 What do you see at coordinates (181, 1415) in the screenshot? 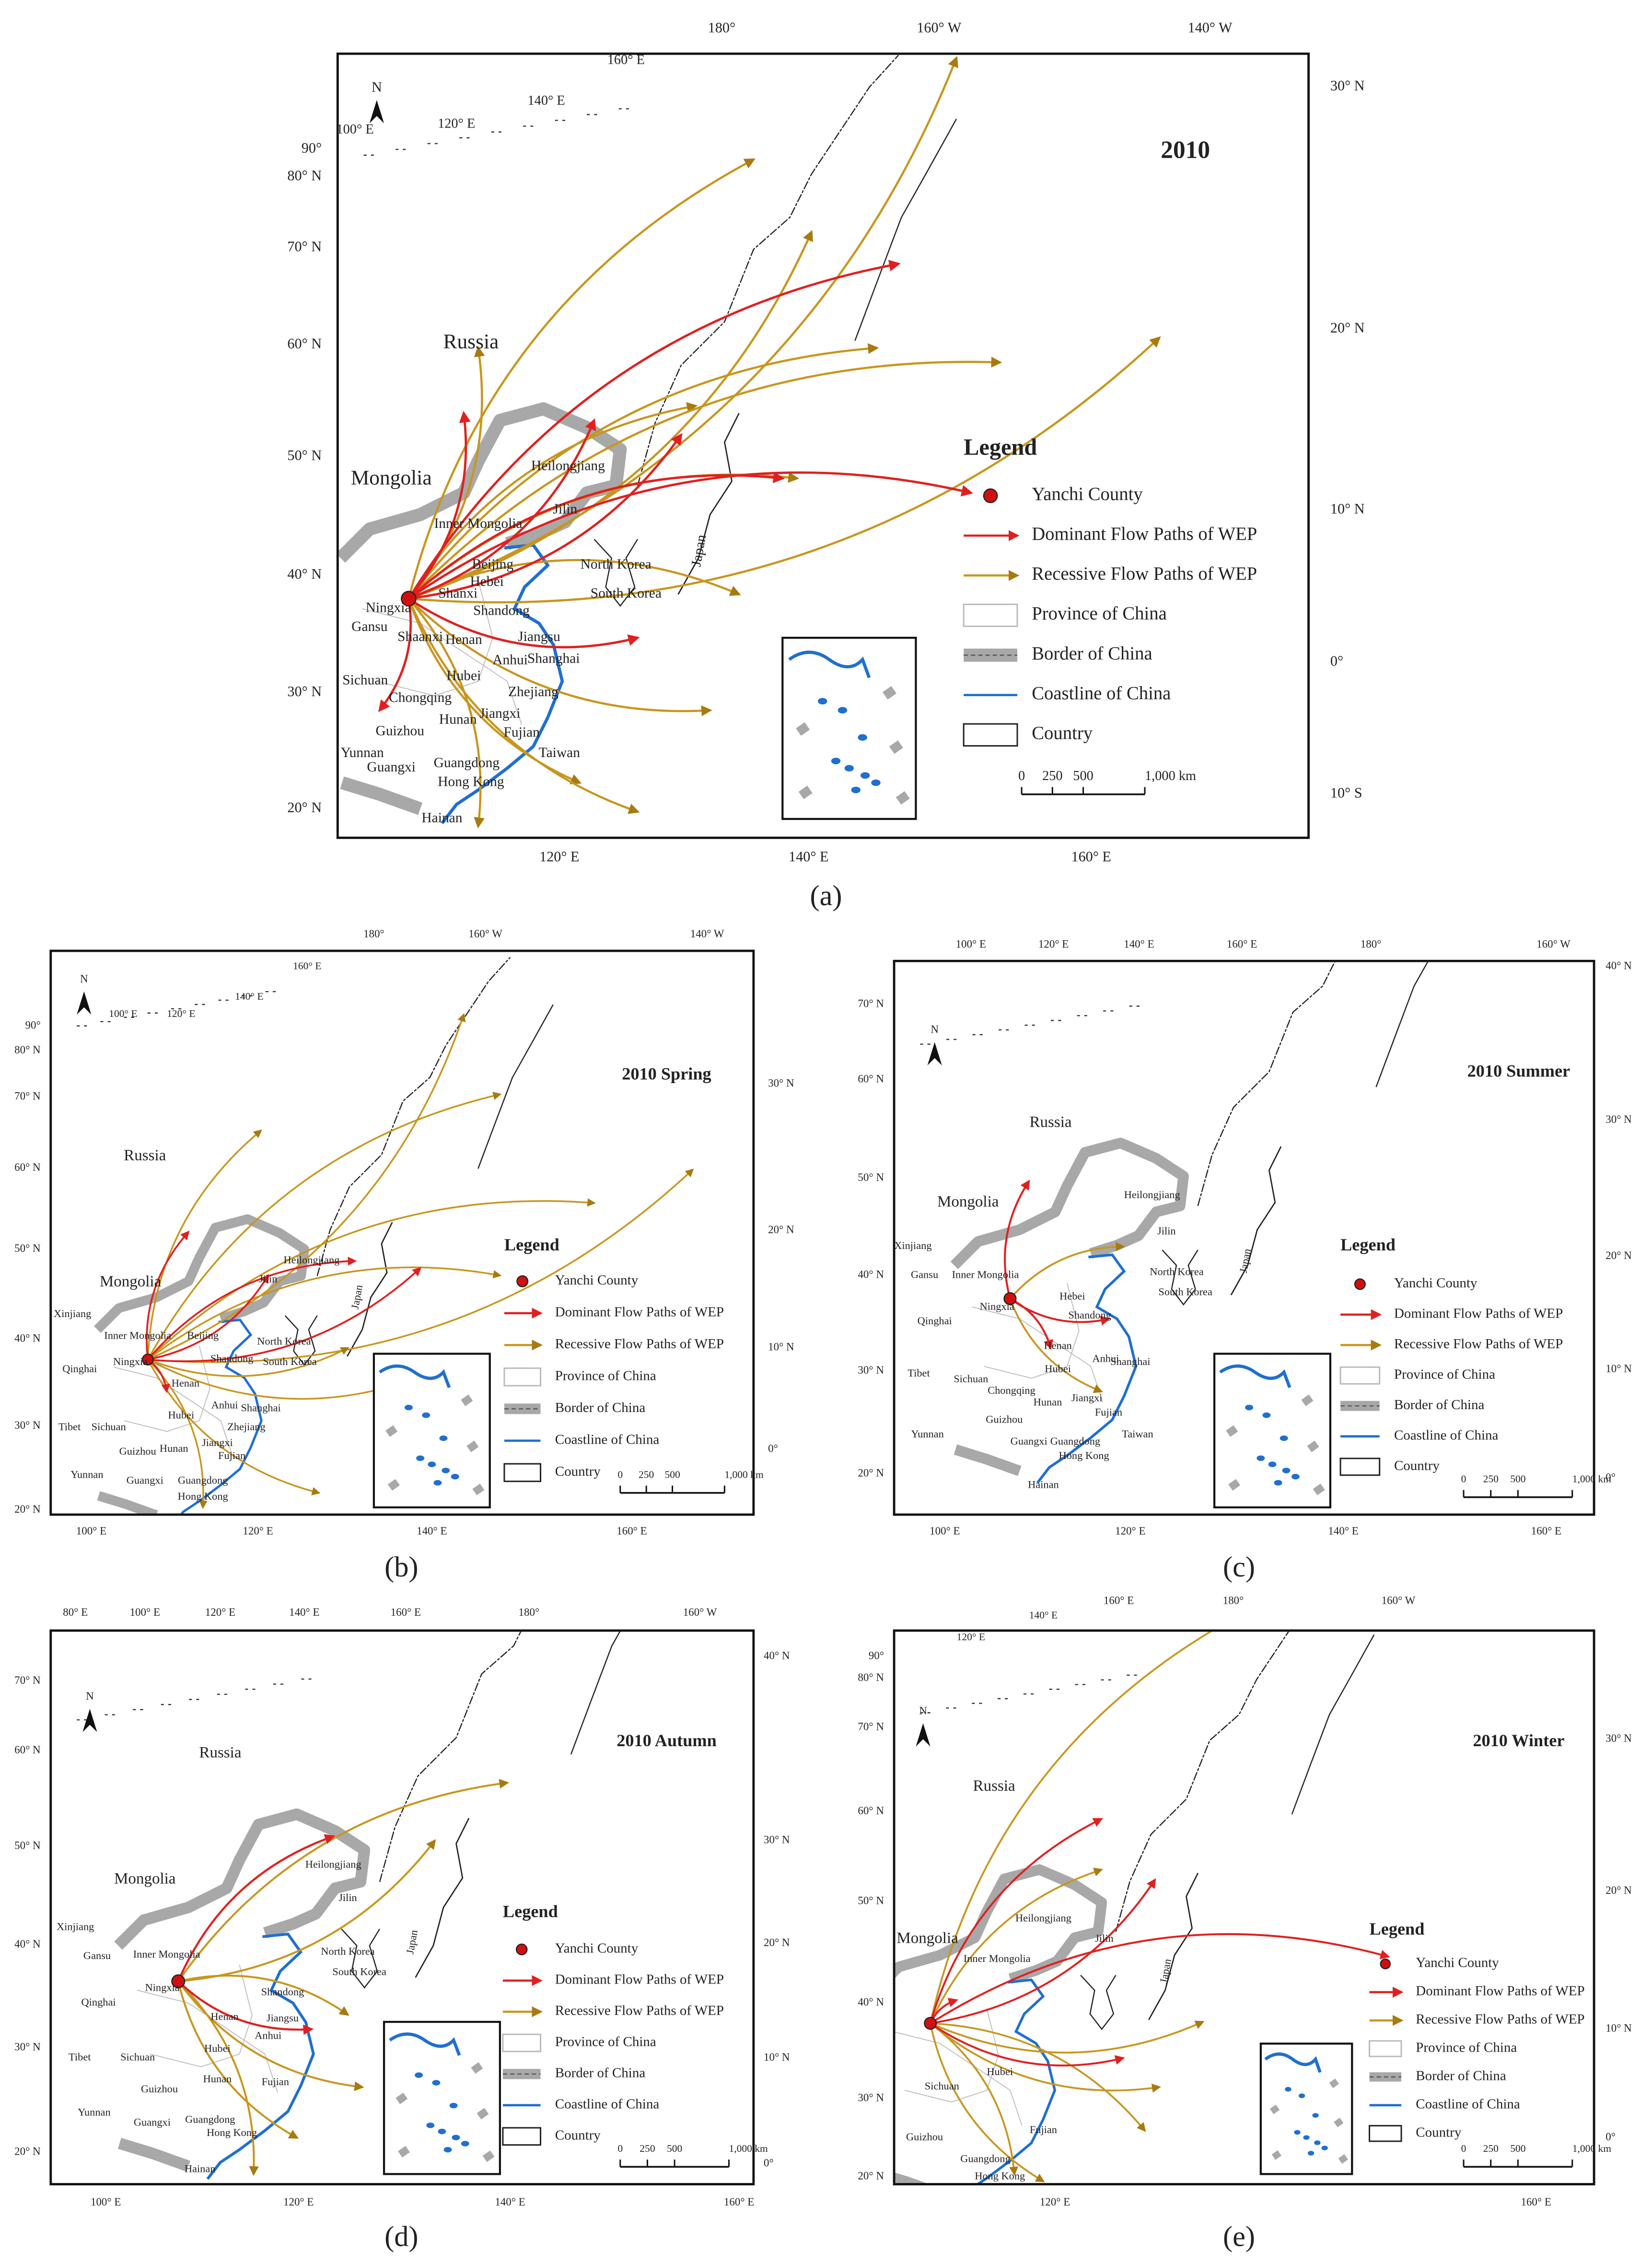
I see `place-name: Hubei` at bounding box center [181, 1415].